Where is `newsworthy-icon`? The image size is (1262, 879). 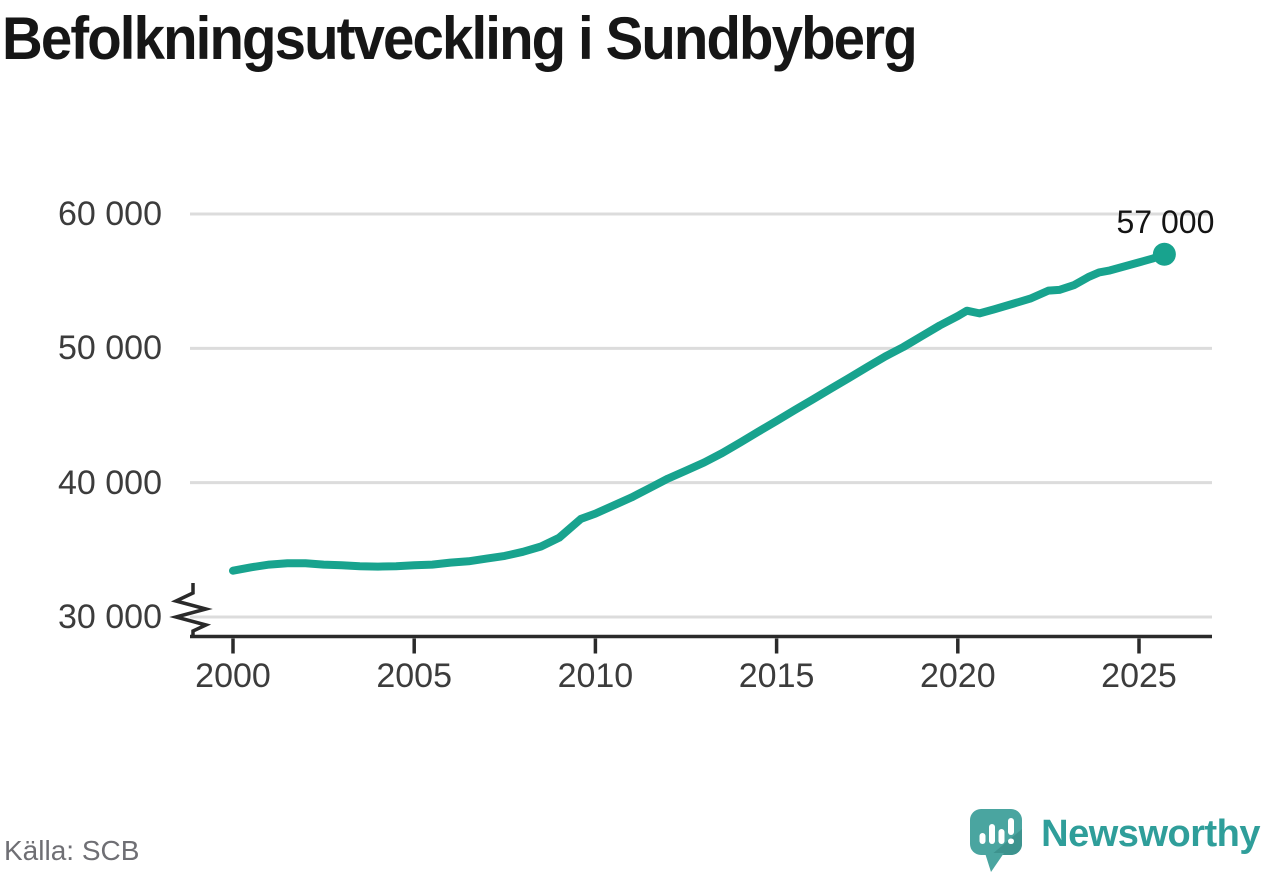 newsworthy-icon is located at coordinates (996, 840).